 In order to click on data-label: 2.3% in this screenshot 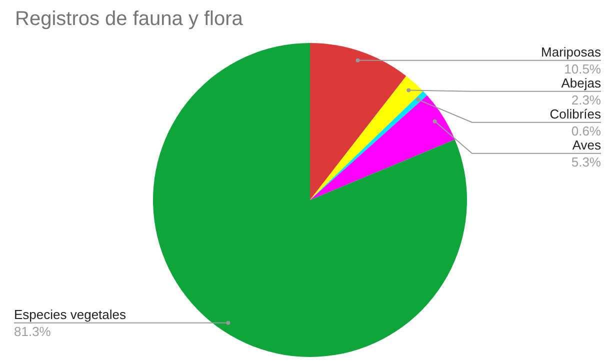, I will do `click(586, 100)`.